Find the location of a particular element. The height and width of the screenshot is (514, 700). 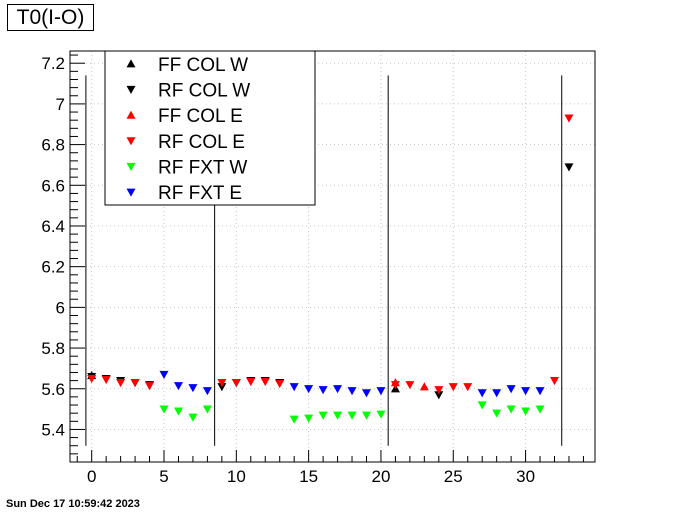

y-tick-label: 5.4 is located at coordinates (53, 429).